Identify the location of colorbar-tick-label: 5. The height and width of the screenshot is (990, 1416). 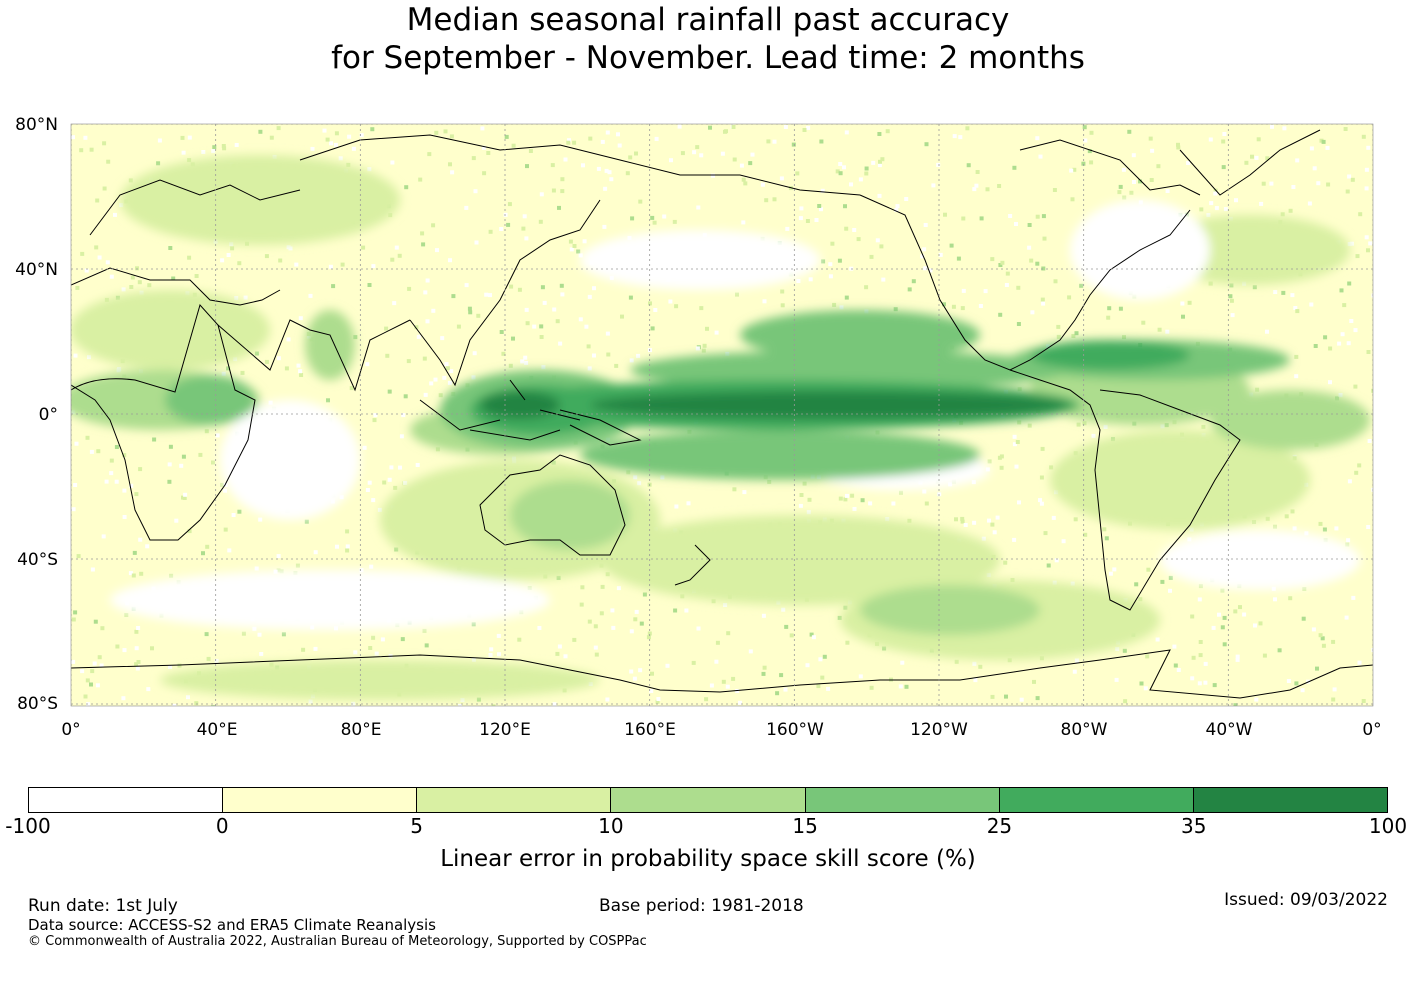
(416, 826).